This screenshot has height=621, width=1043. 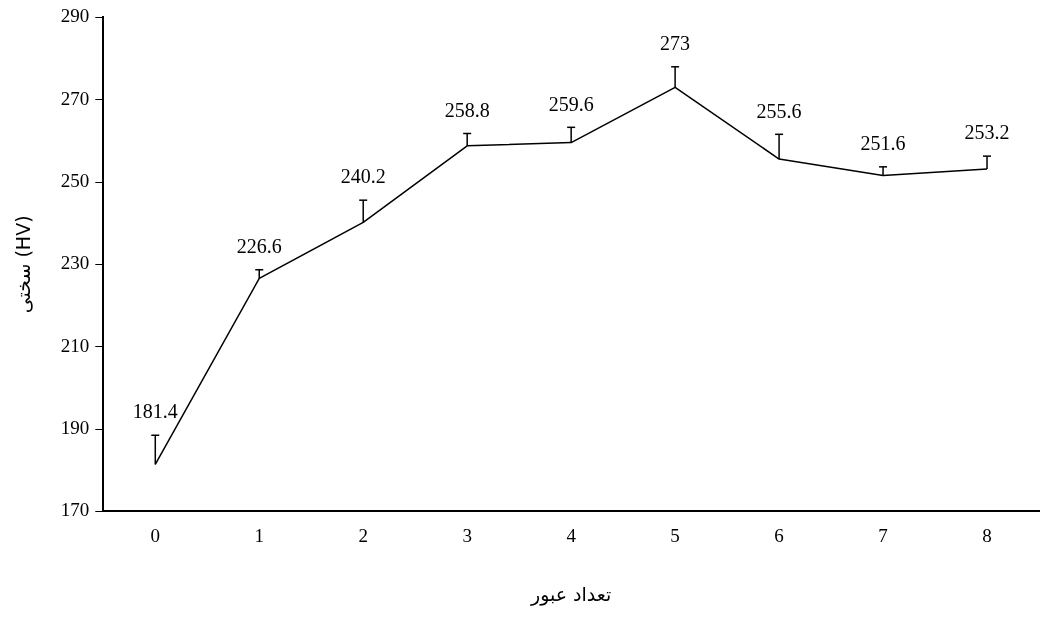 What do you see at coordinates (675, 535) in the screenshot?
I see `x-tick-label: 5` at bounding box center [675, 535].